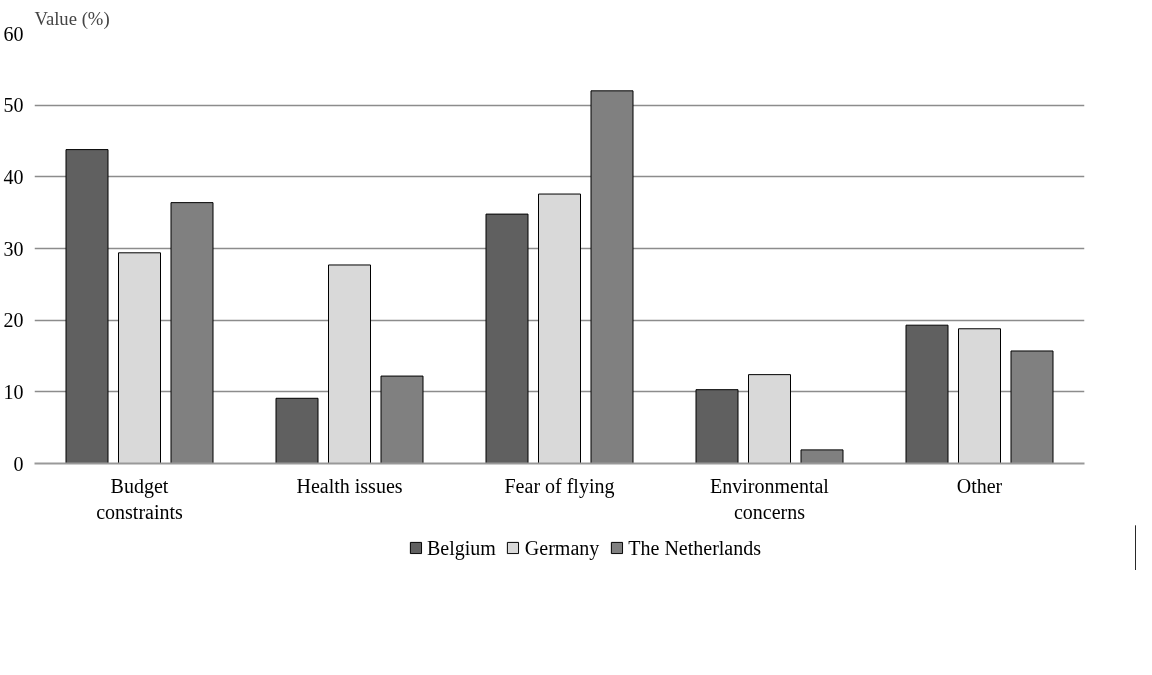 The height and width of the screenshot is (675, 1152). I want to click on legend-label: Belgium, so click(461, 547).